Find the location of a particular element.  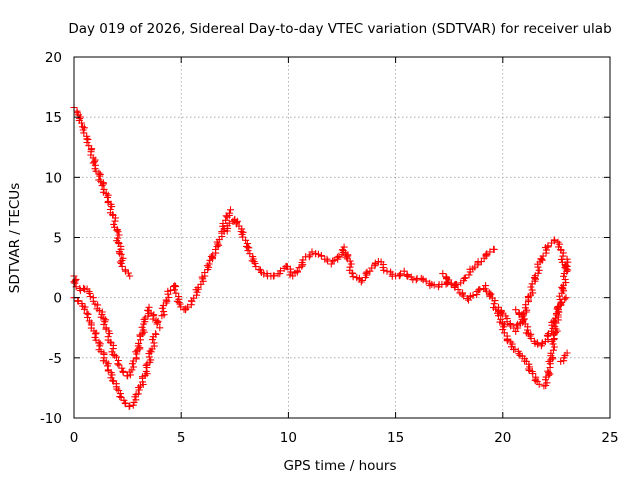

series-tail is located at coordinates (564, 357).